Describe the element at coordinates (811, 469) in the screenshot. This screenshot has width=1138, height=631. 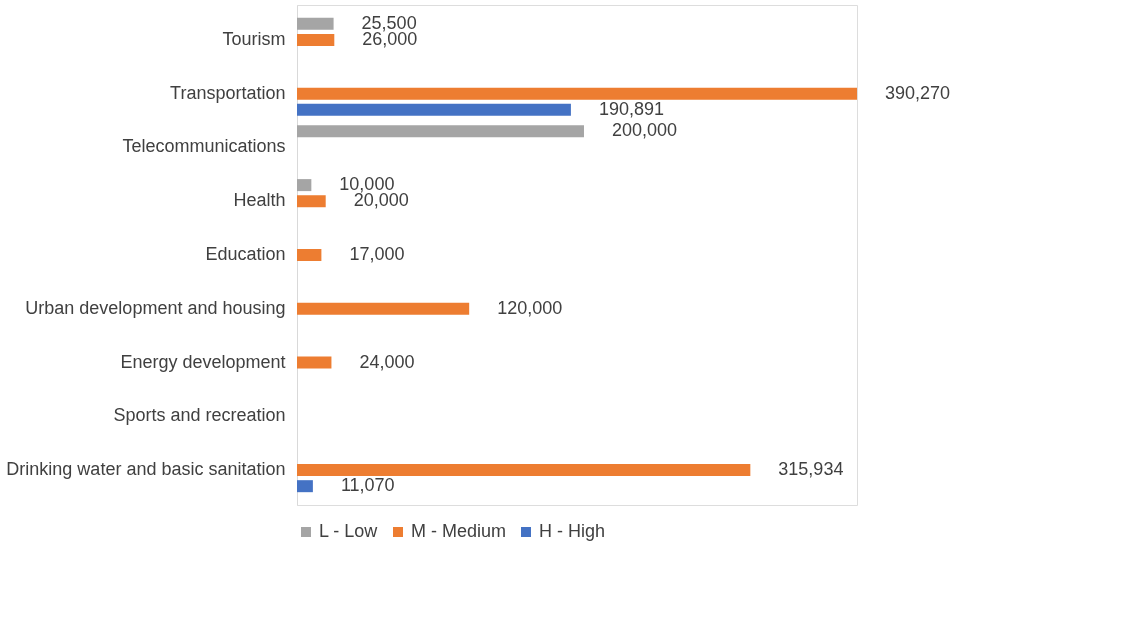
I see `data-label: 315,934` at that location.